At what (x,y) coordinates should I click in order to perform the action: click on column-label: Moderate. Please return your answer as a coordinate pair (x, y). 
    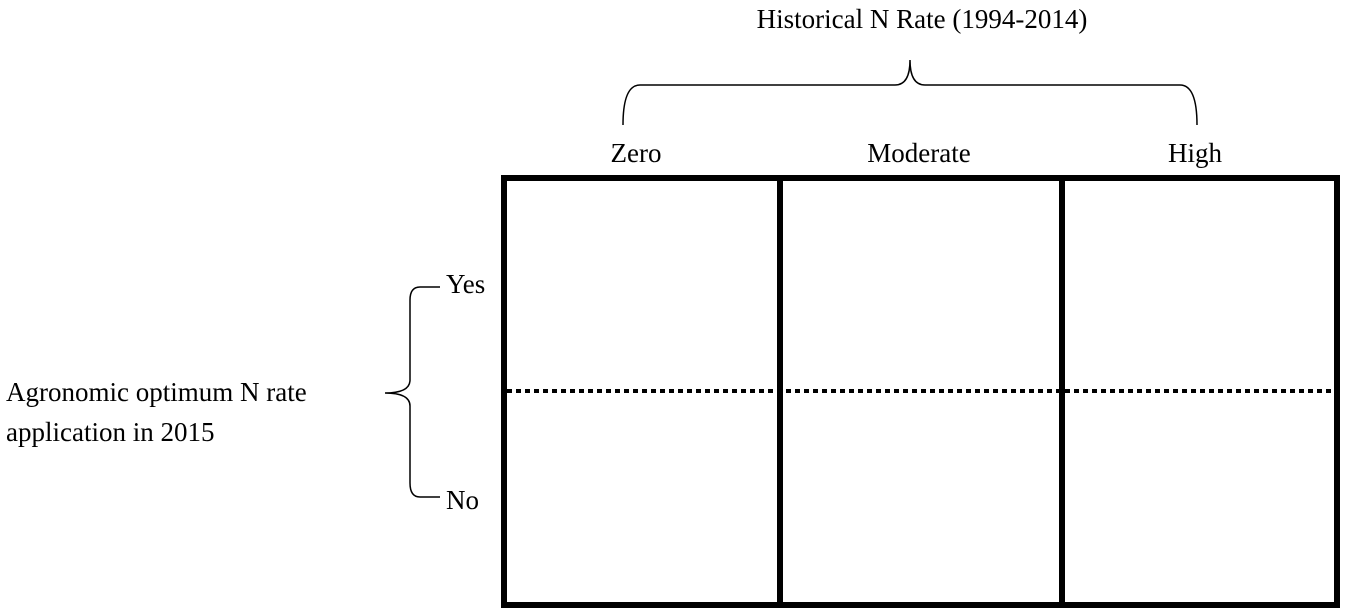
    Looking at the image, I should click on (918, 153).